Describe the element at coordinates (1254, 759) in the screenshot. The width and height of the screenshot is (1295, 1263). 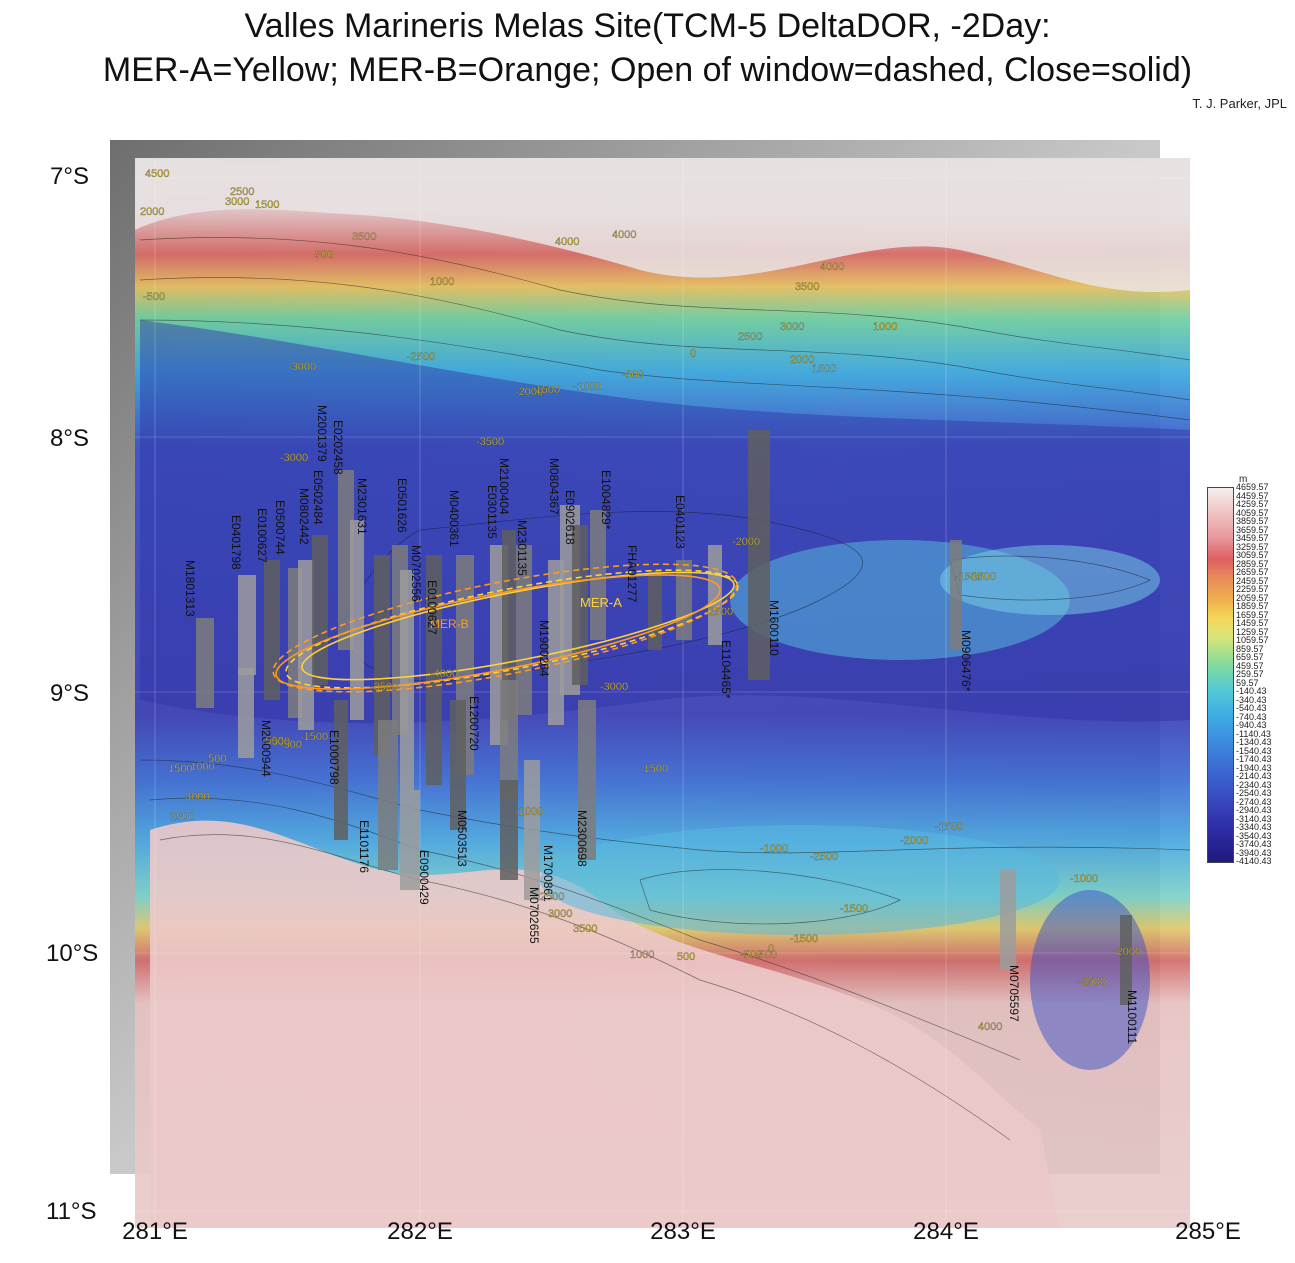
I see `colorbar-tick: -1740.43` at that location.